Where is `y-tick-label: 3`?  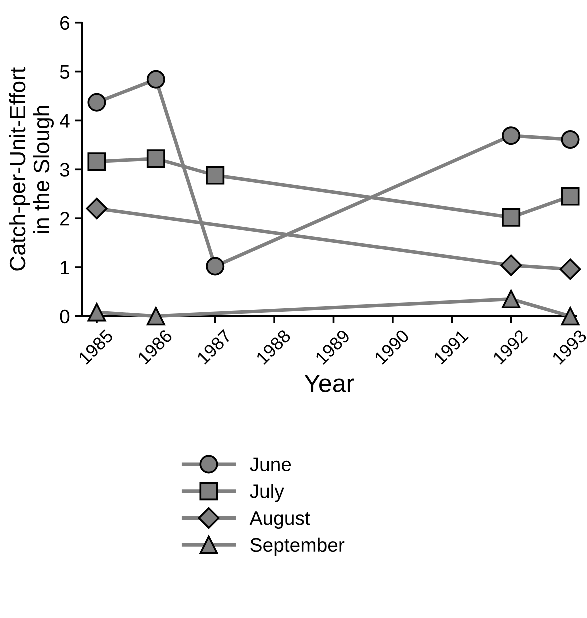 y-tick-label: 3 is located at coordinates (65, 170).